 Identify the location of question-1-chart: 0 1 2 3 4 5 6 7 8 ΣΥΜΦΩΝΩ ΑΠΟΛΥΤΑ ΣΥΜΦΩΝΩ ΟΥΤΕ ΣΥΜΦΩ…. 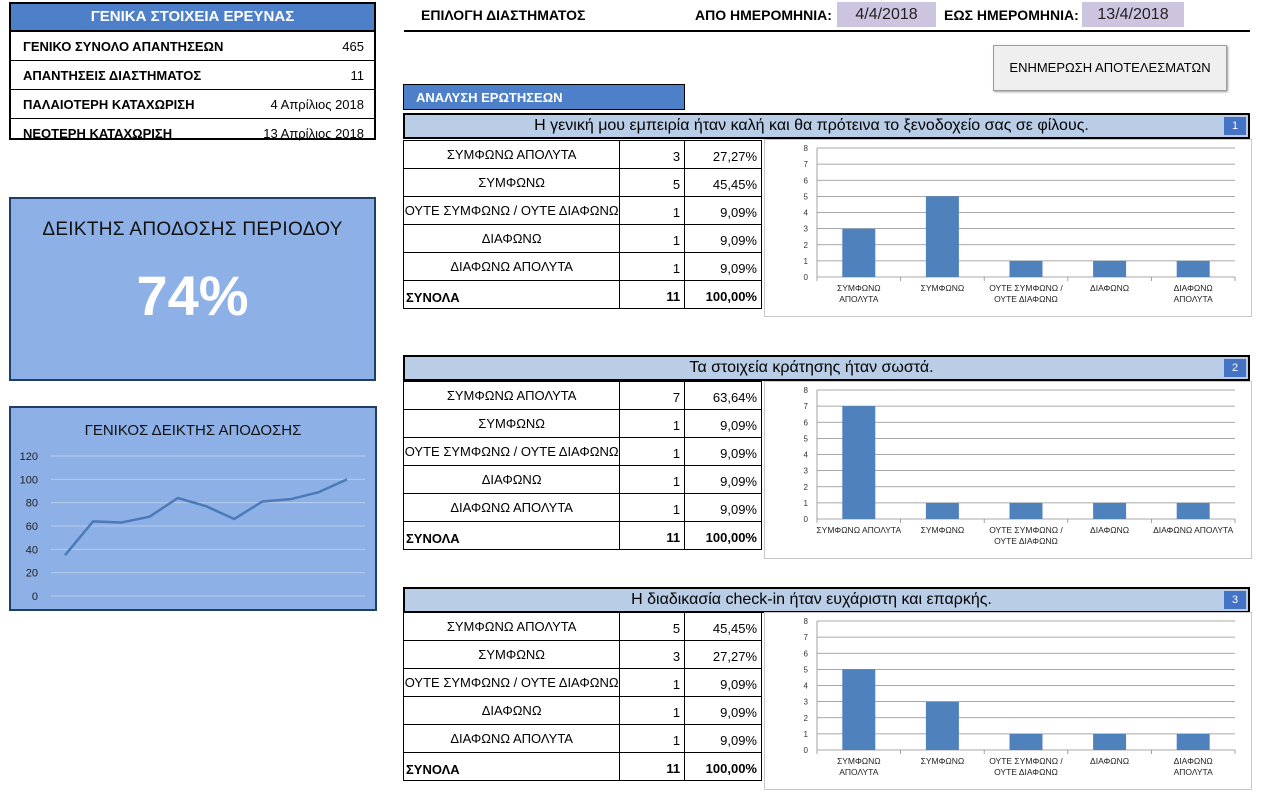
(1008, 228).